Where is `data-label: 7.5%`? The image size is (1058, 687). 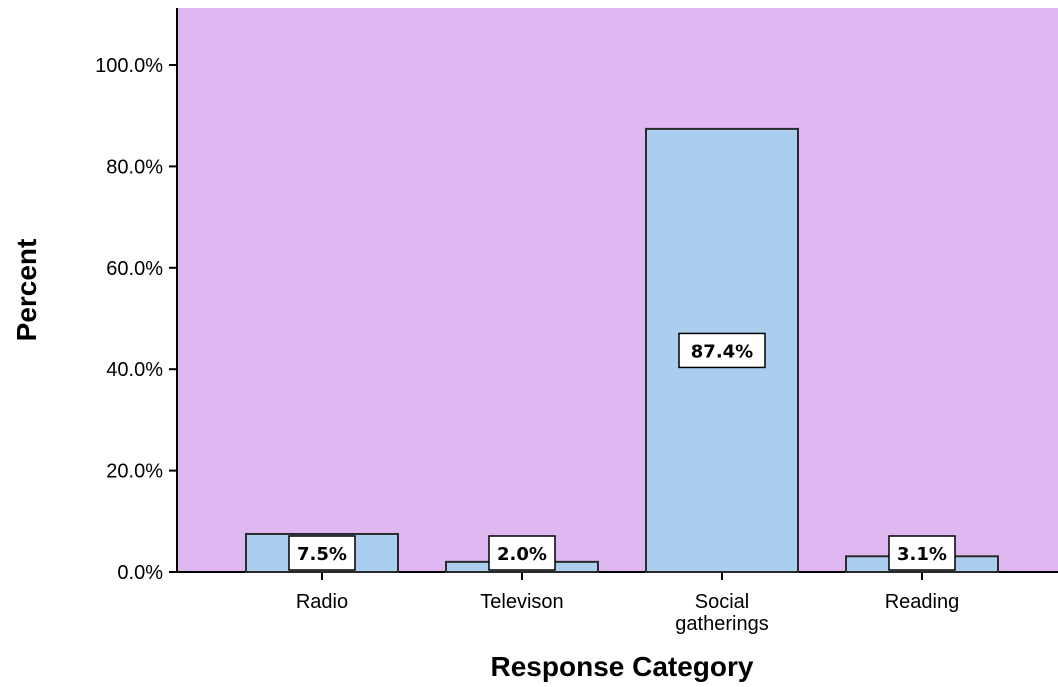
data-label: 7.5% is located at coordinates (322, 554).